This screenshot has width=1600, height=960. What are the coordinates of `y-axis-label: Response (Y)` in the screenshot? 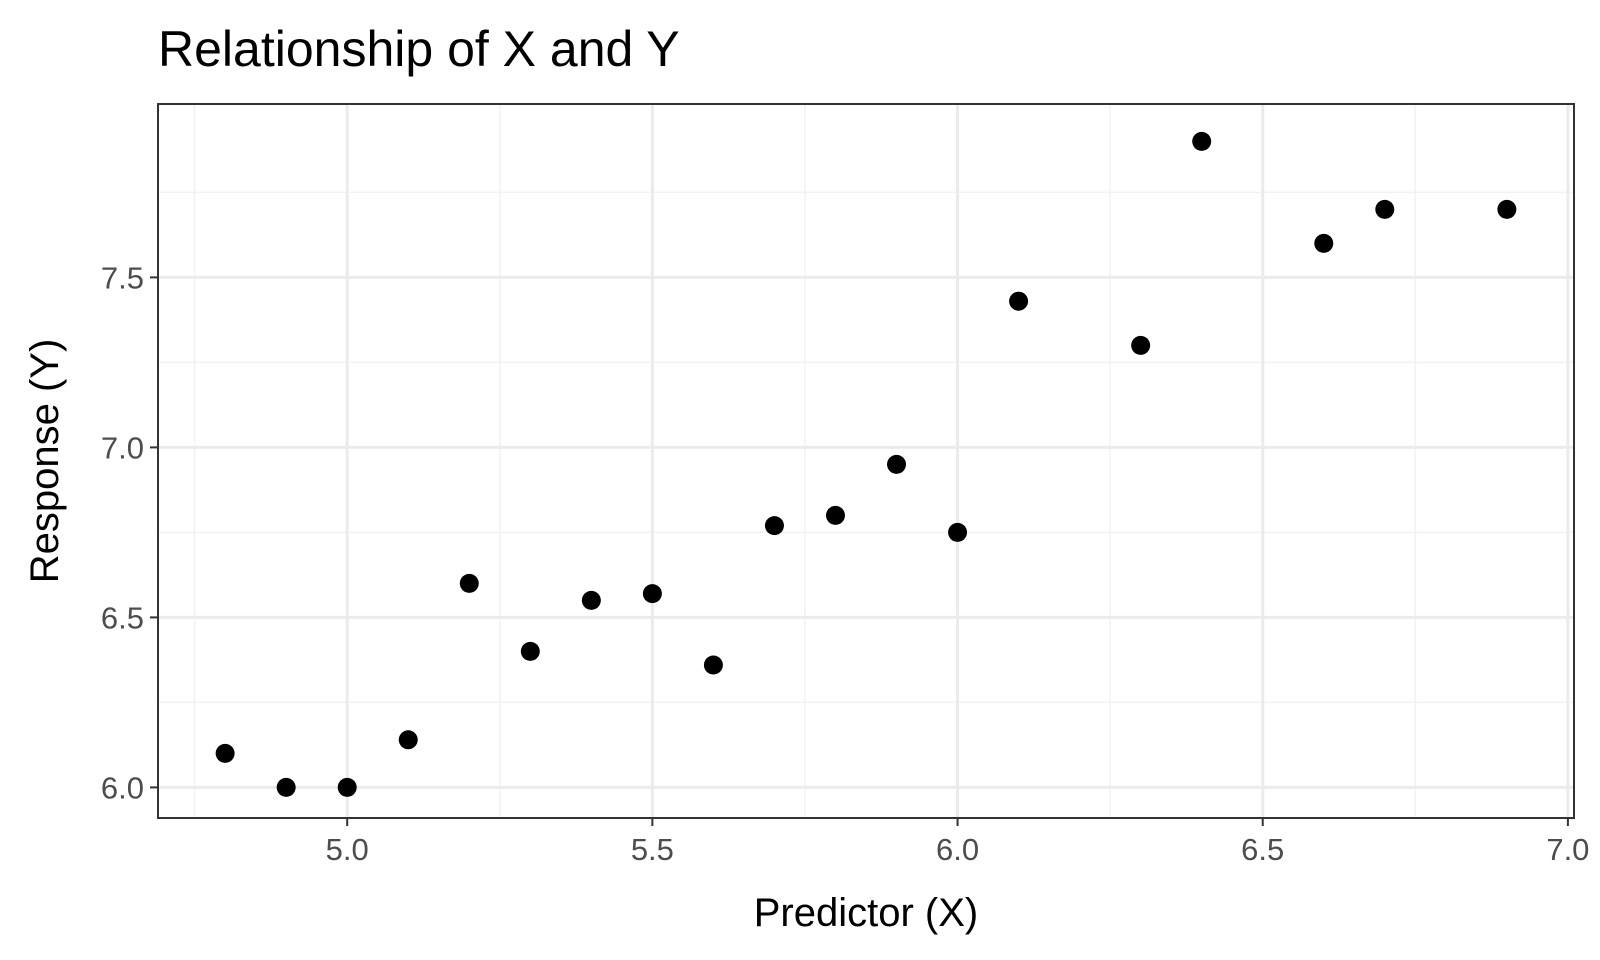 It's located at (45, 461).